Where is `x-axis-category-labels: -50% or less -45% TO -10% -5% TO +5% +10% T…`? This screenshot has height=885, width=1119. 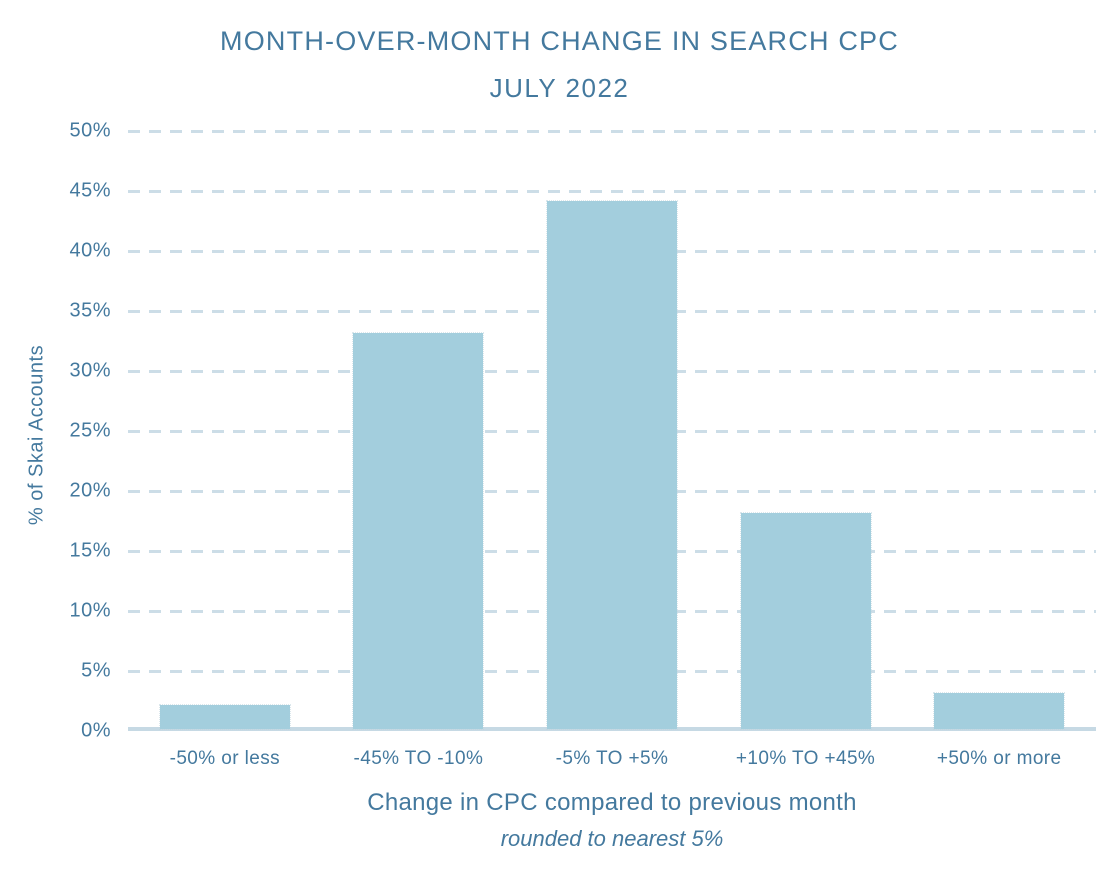
x-axis-category-labels: -50% or less -45% TO -10% -5% TO +5% +10% T… is located at coordinates (612, 759).